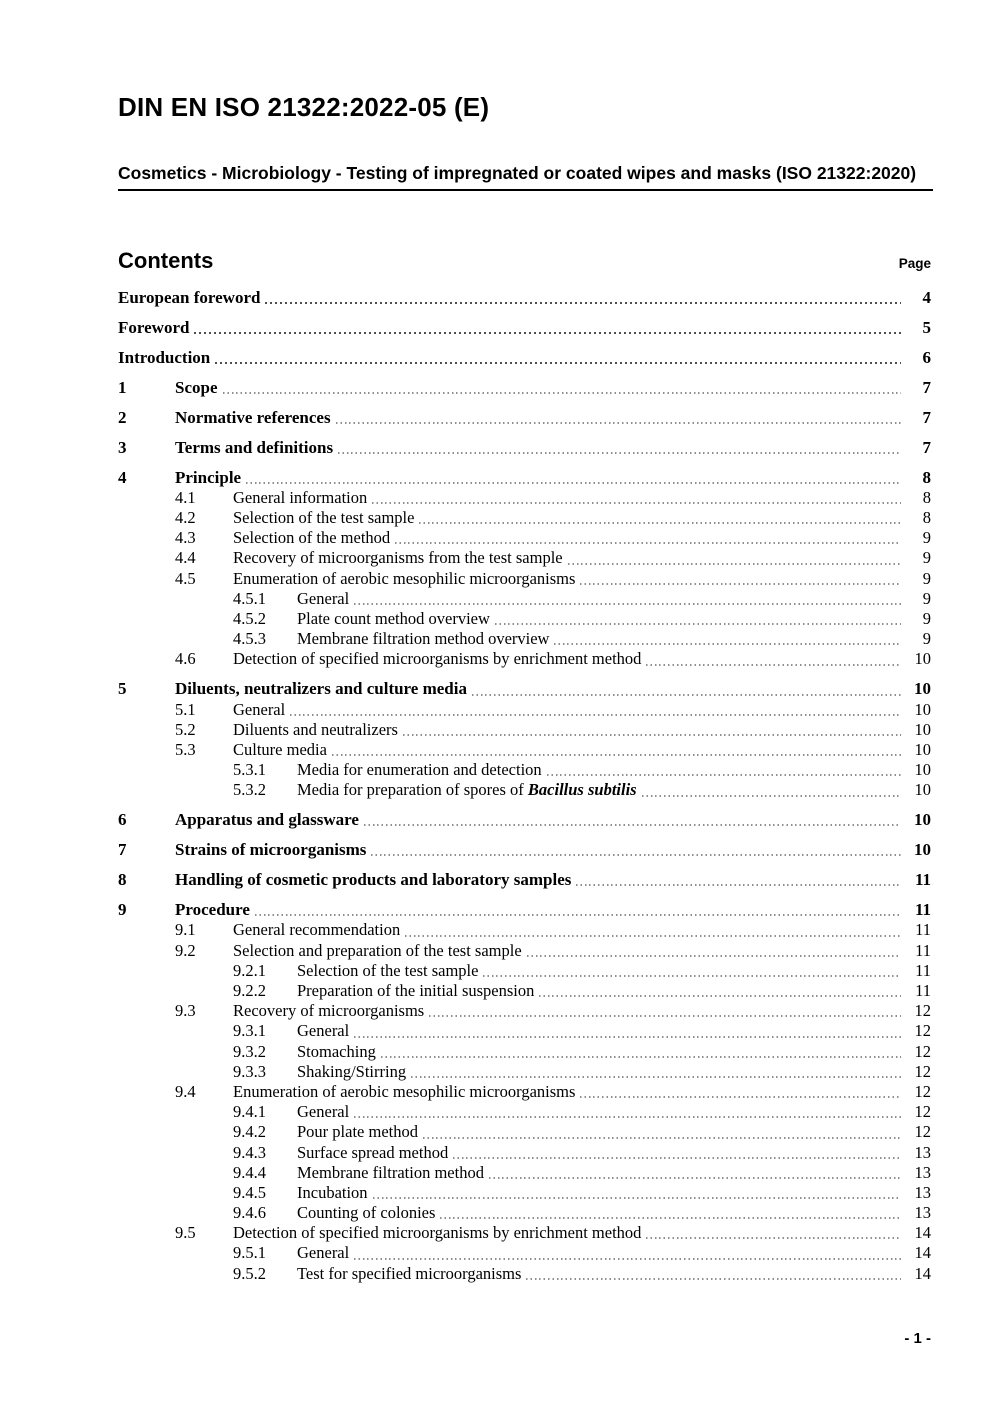 Image resolution: width=992 pixels, height=1403 pixels. I want to click on toc-entry-title: Membrane filtration method overview, so click(423, 639).